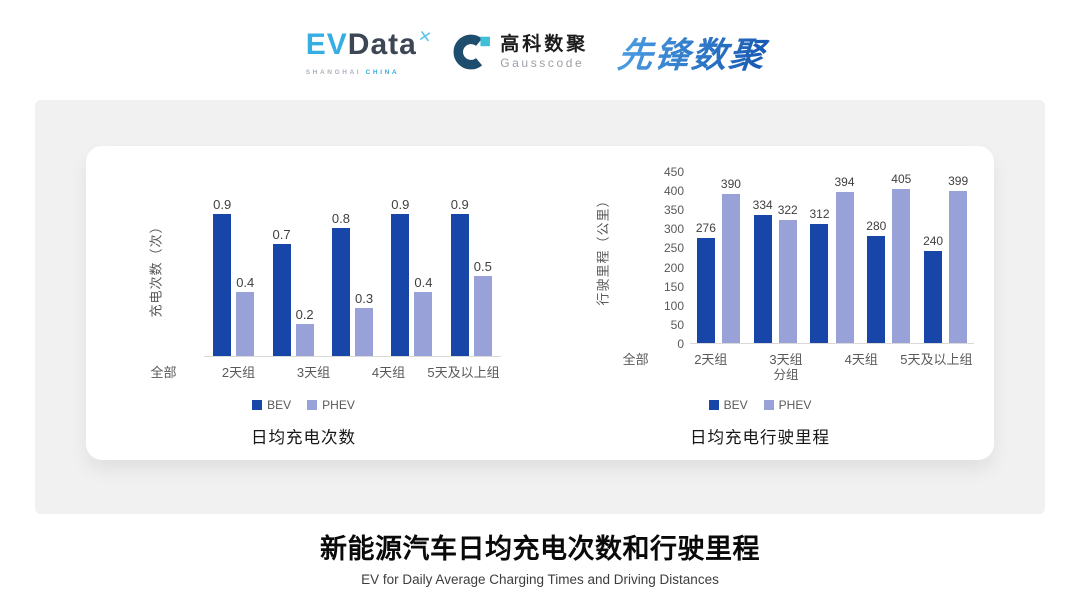  Describe the element at coordinates (635, 359) in the screenshot. I see `category-label: 全部` at that location.